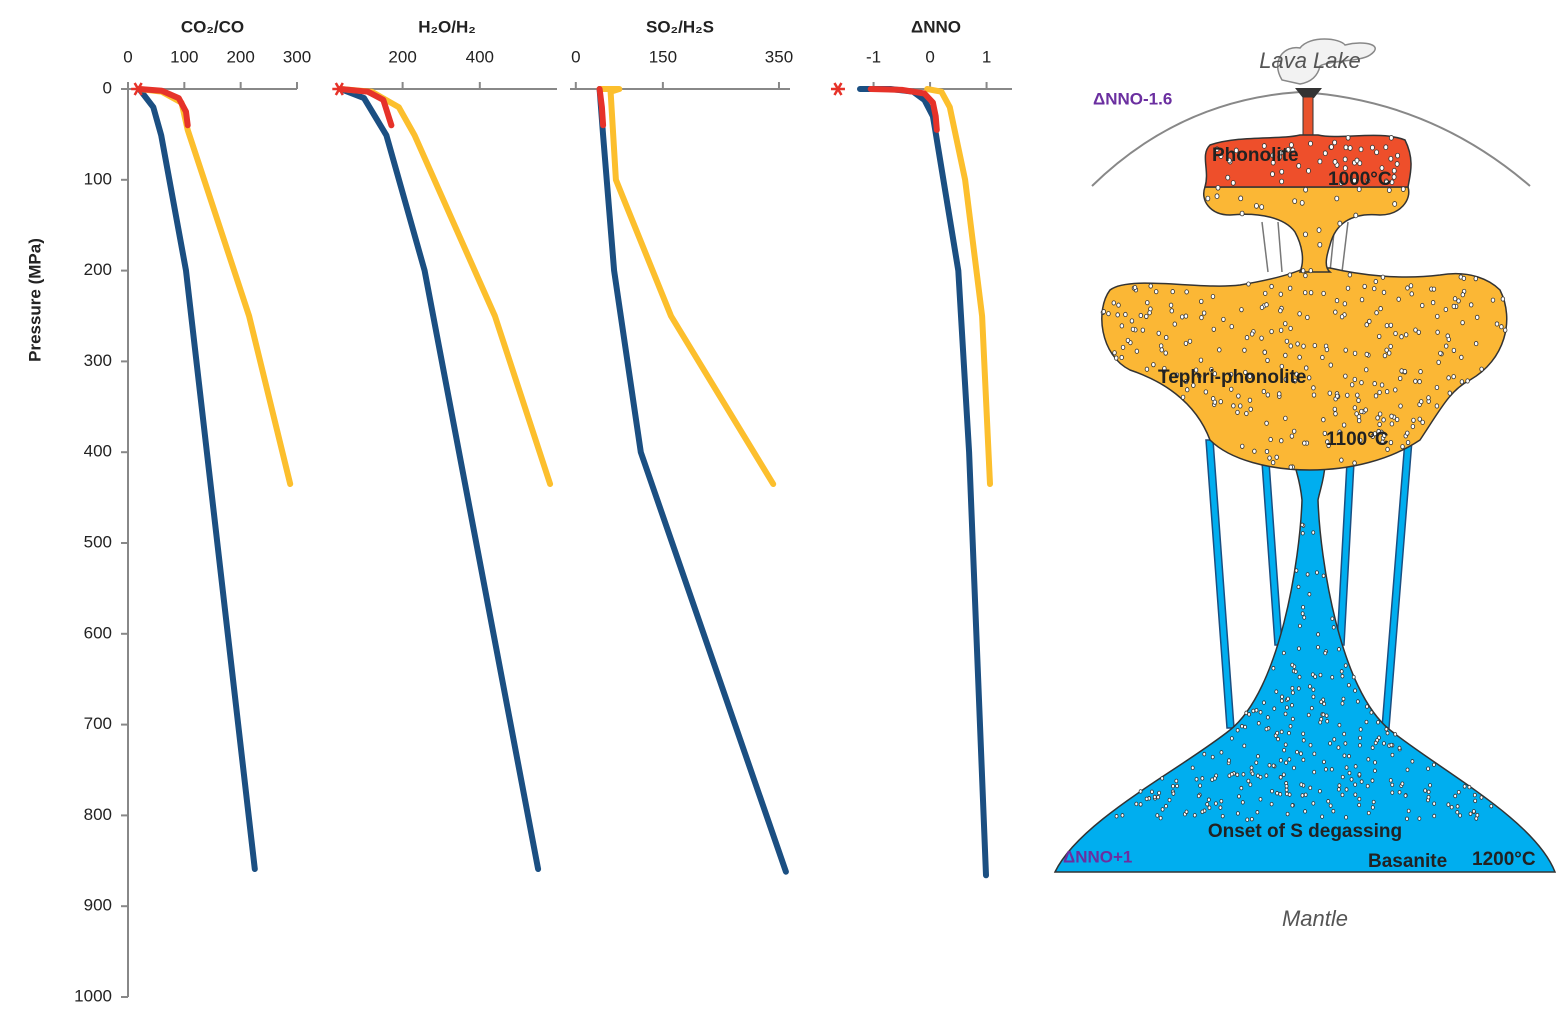 Image resolution: width=1560 pixels, height=1011 pixels. I want to click on label: 1100°C, so click(1357, 439).